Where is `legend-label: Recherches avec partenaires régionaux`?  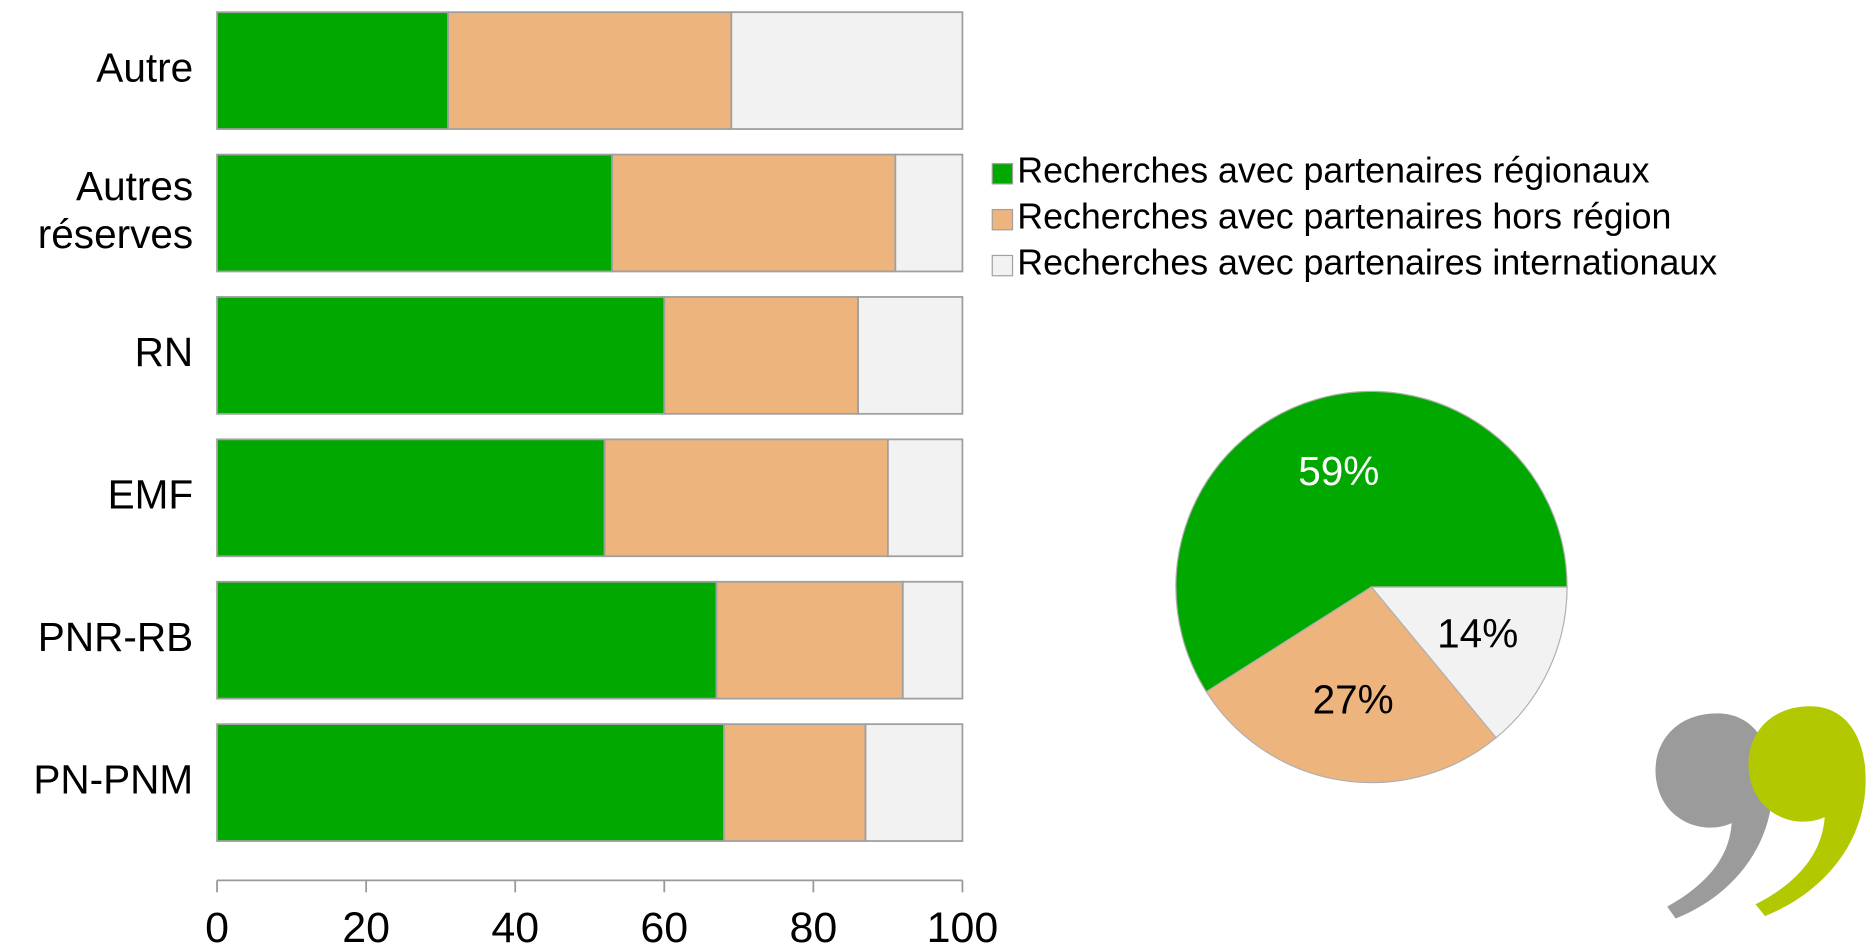
legend-label: Recherches avec partenaires régionaux is located at coordinates (1333, 171).